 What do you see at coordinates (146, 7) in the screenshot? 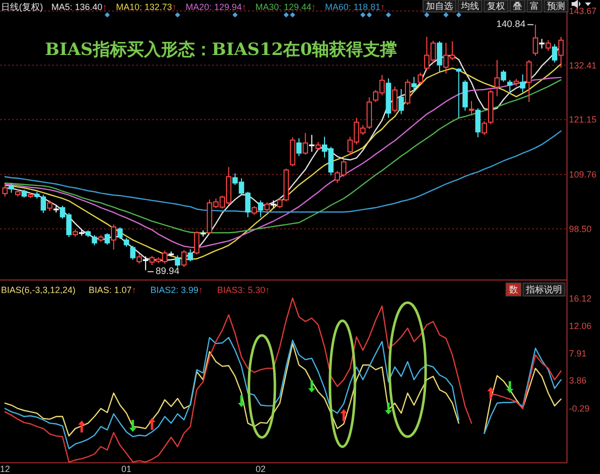
I see `text: MA10: 132.73↑` at bounding box center [146, 7].